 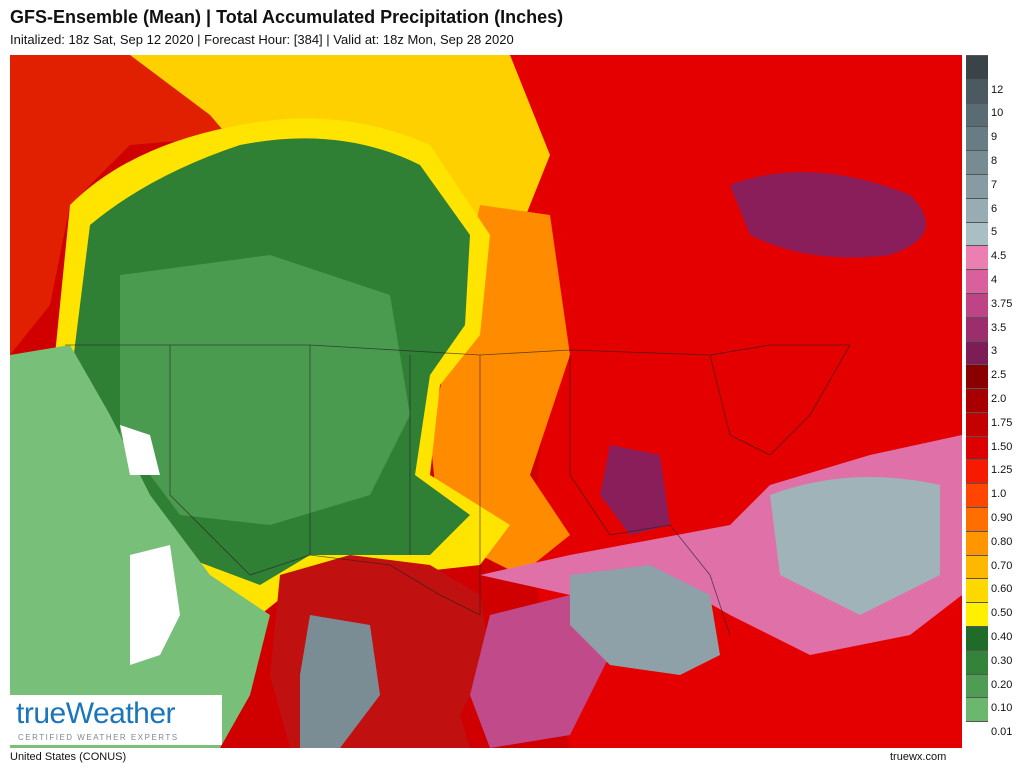 What do you see at coordinates (994, 208) in the screenshot?
I see `legend-label: 6` at bounding box center [994, 208].